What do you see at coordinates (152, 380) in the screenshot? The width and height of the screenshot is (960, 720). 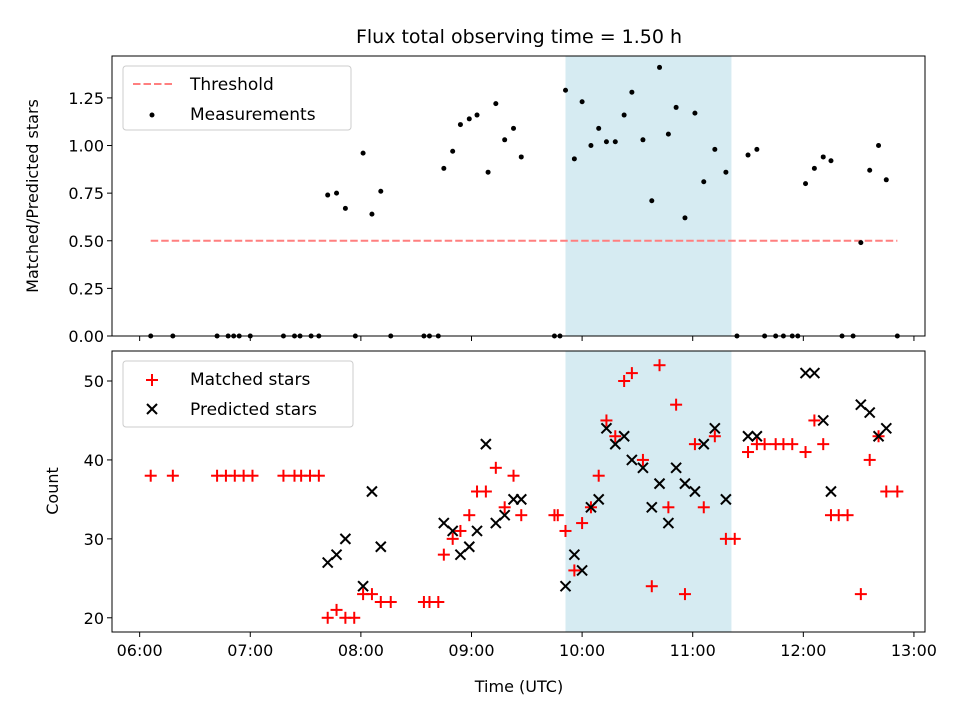 I see `matched-legend-swatch` at bounding box center [152, 380].